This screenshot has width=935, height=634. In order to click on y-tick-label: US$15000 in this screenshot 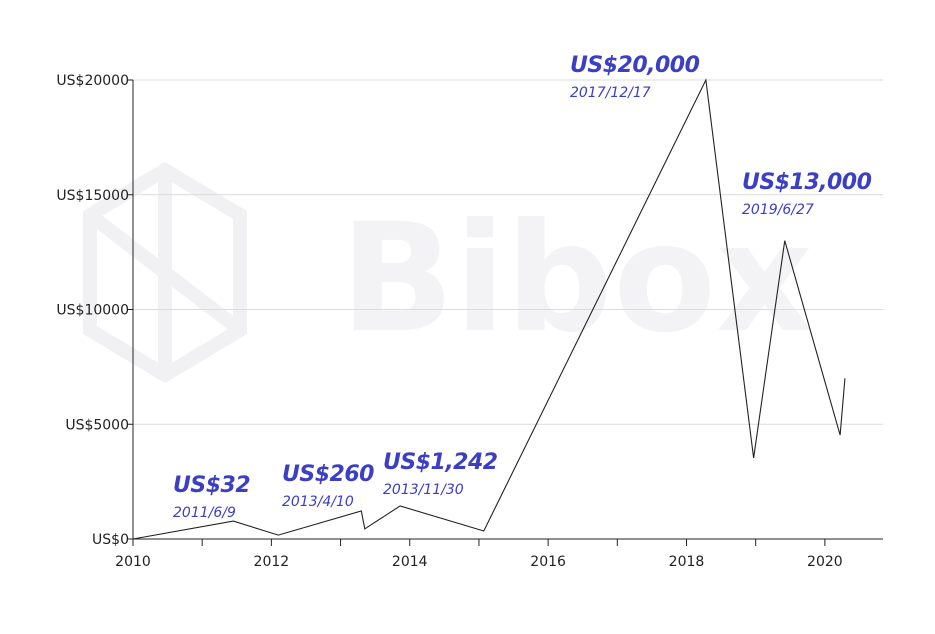, I will do `click(92, 196)`.